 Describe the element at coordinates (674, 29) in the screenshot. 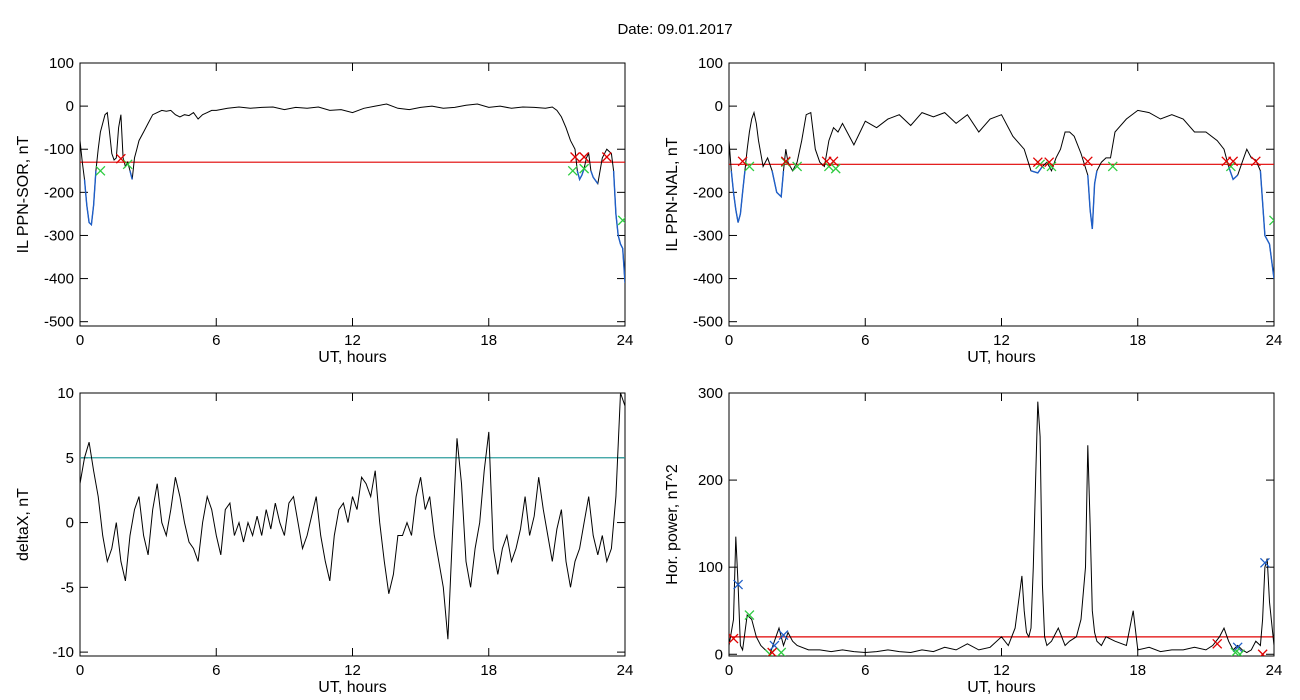

I see `figure-title: Date: 09.01.2017` at that location.